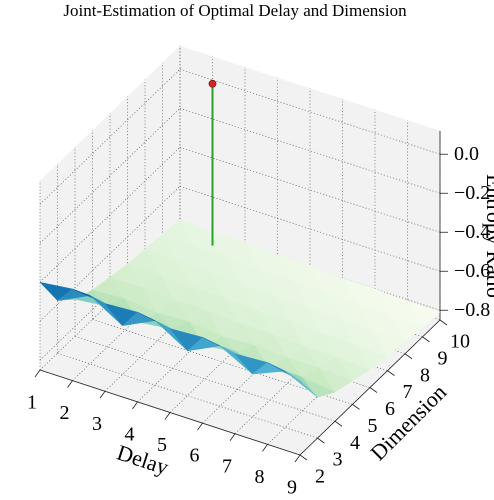  Describe the element at coordinates (443, 358) in the screenshot. I see `y-tick-label: 9` at that location.